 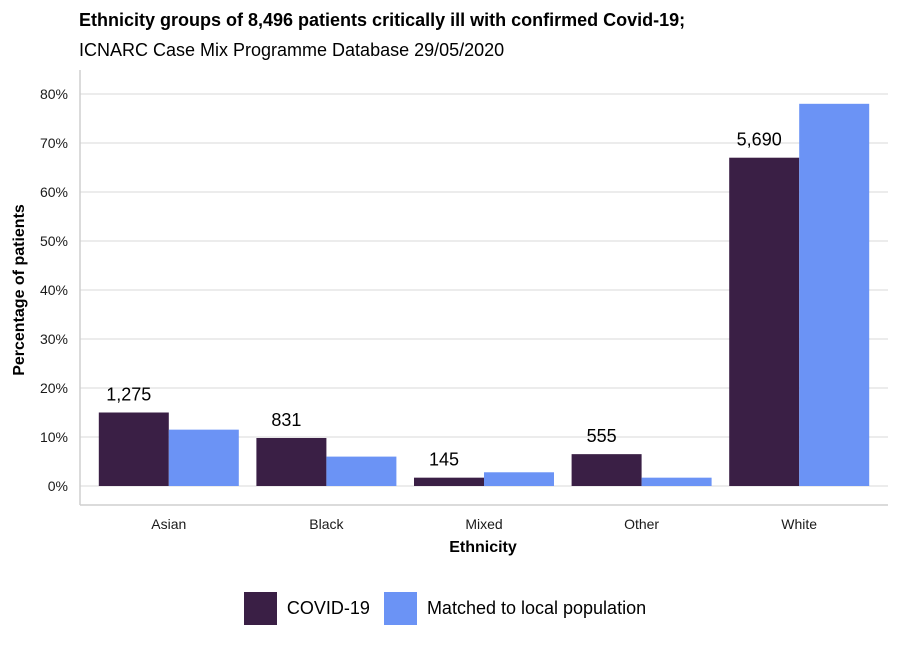 I want to click on x-tick-label: White, so click(x=799, y=524).